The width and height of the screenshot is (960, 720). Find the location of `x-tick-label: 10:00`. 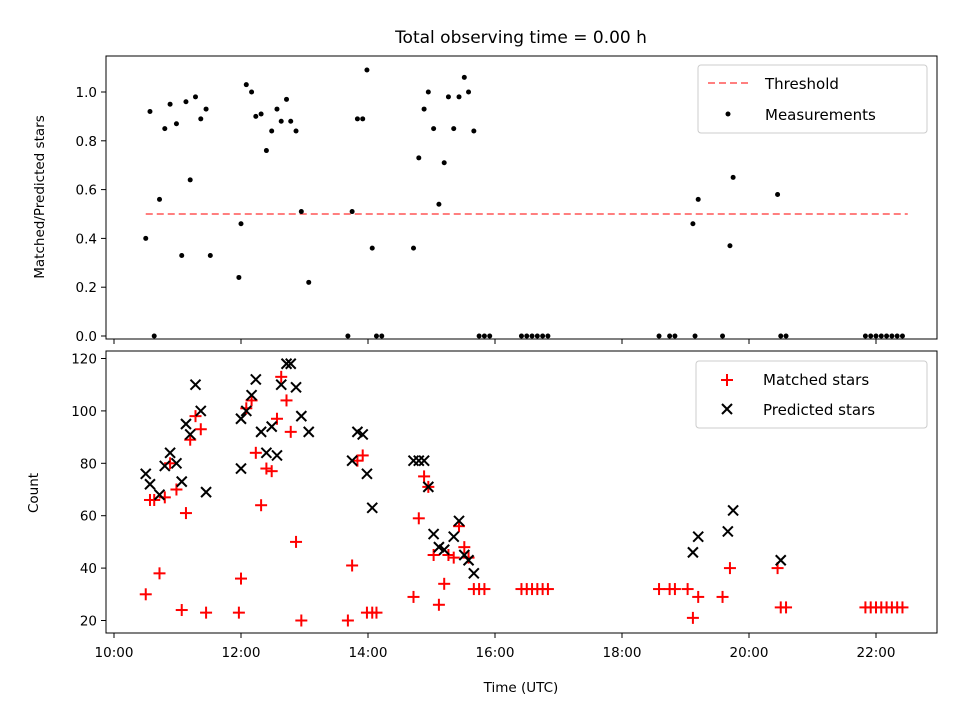

x-tick-label: 10:00 is located at coordinates (114, 653).